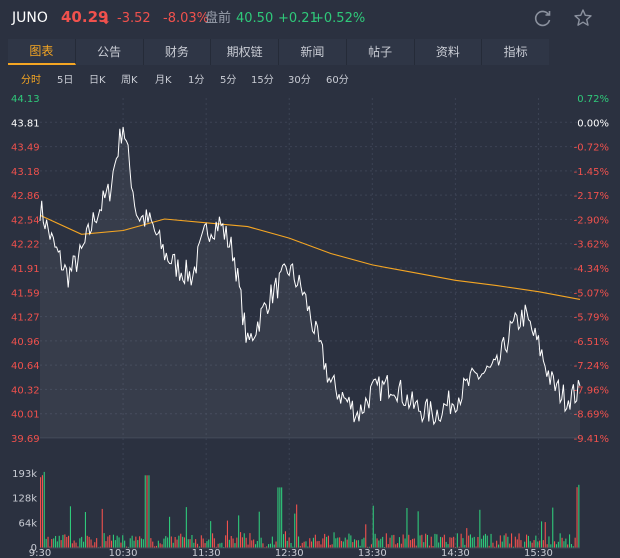 The width and height of the screenshot is (620, 558). Describe the element at coordinates (24, 499) in the screenshot. I see `volume-tick-label: 128k` at that location.